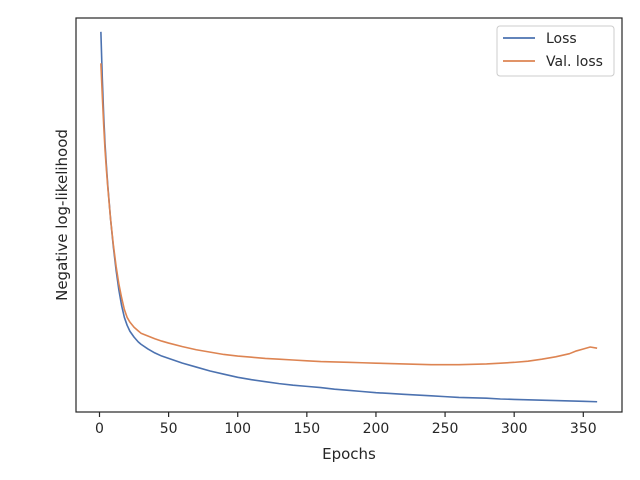 This screenshot has width=640, height=480. What do you see at coordinates (445, 429) in the screenshot?
I see `x-tick-label: 250` at bounding box center [445, 429].